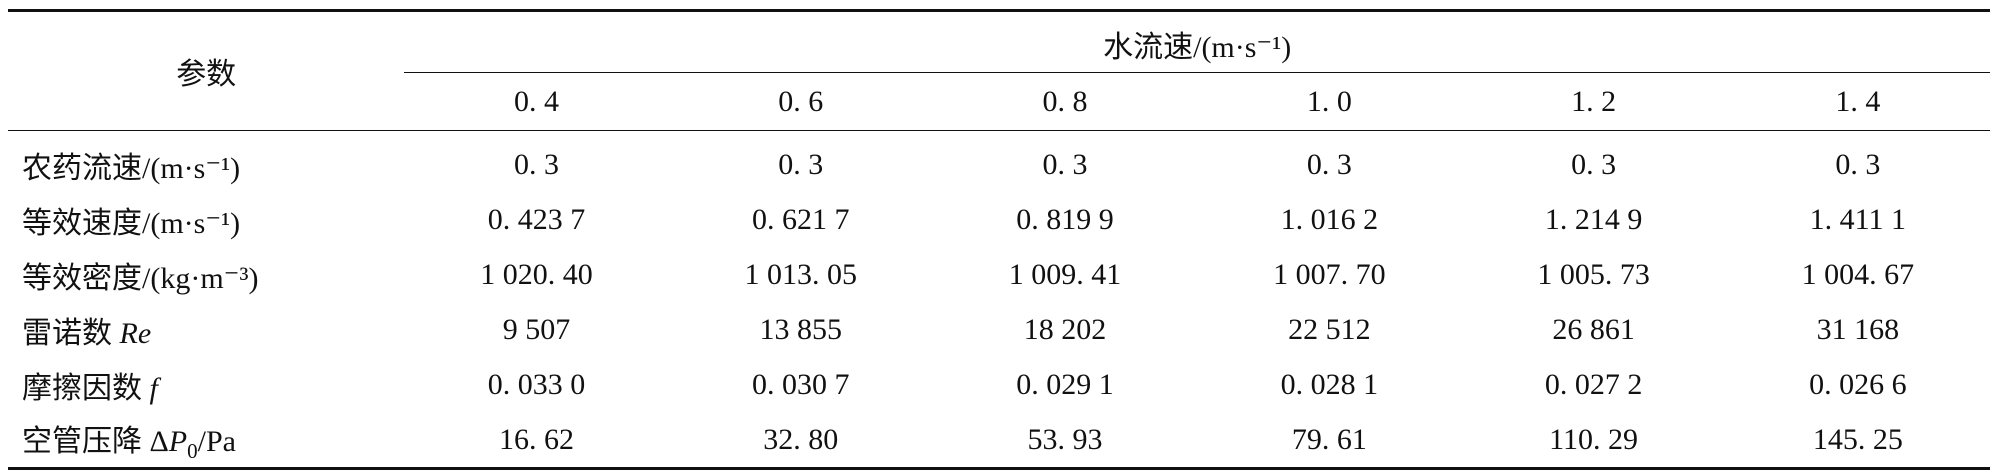 The height and width of the screenshot is (473, 2000). I want to click on speed-column-header: 1. 2, so click(1593, 101).